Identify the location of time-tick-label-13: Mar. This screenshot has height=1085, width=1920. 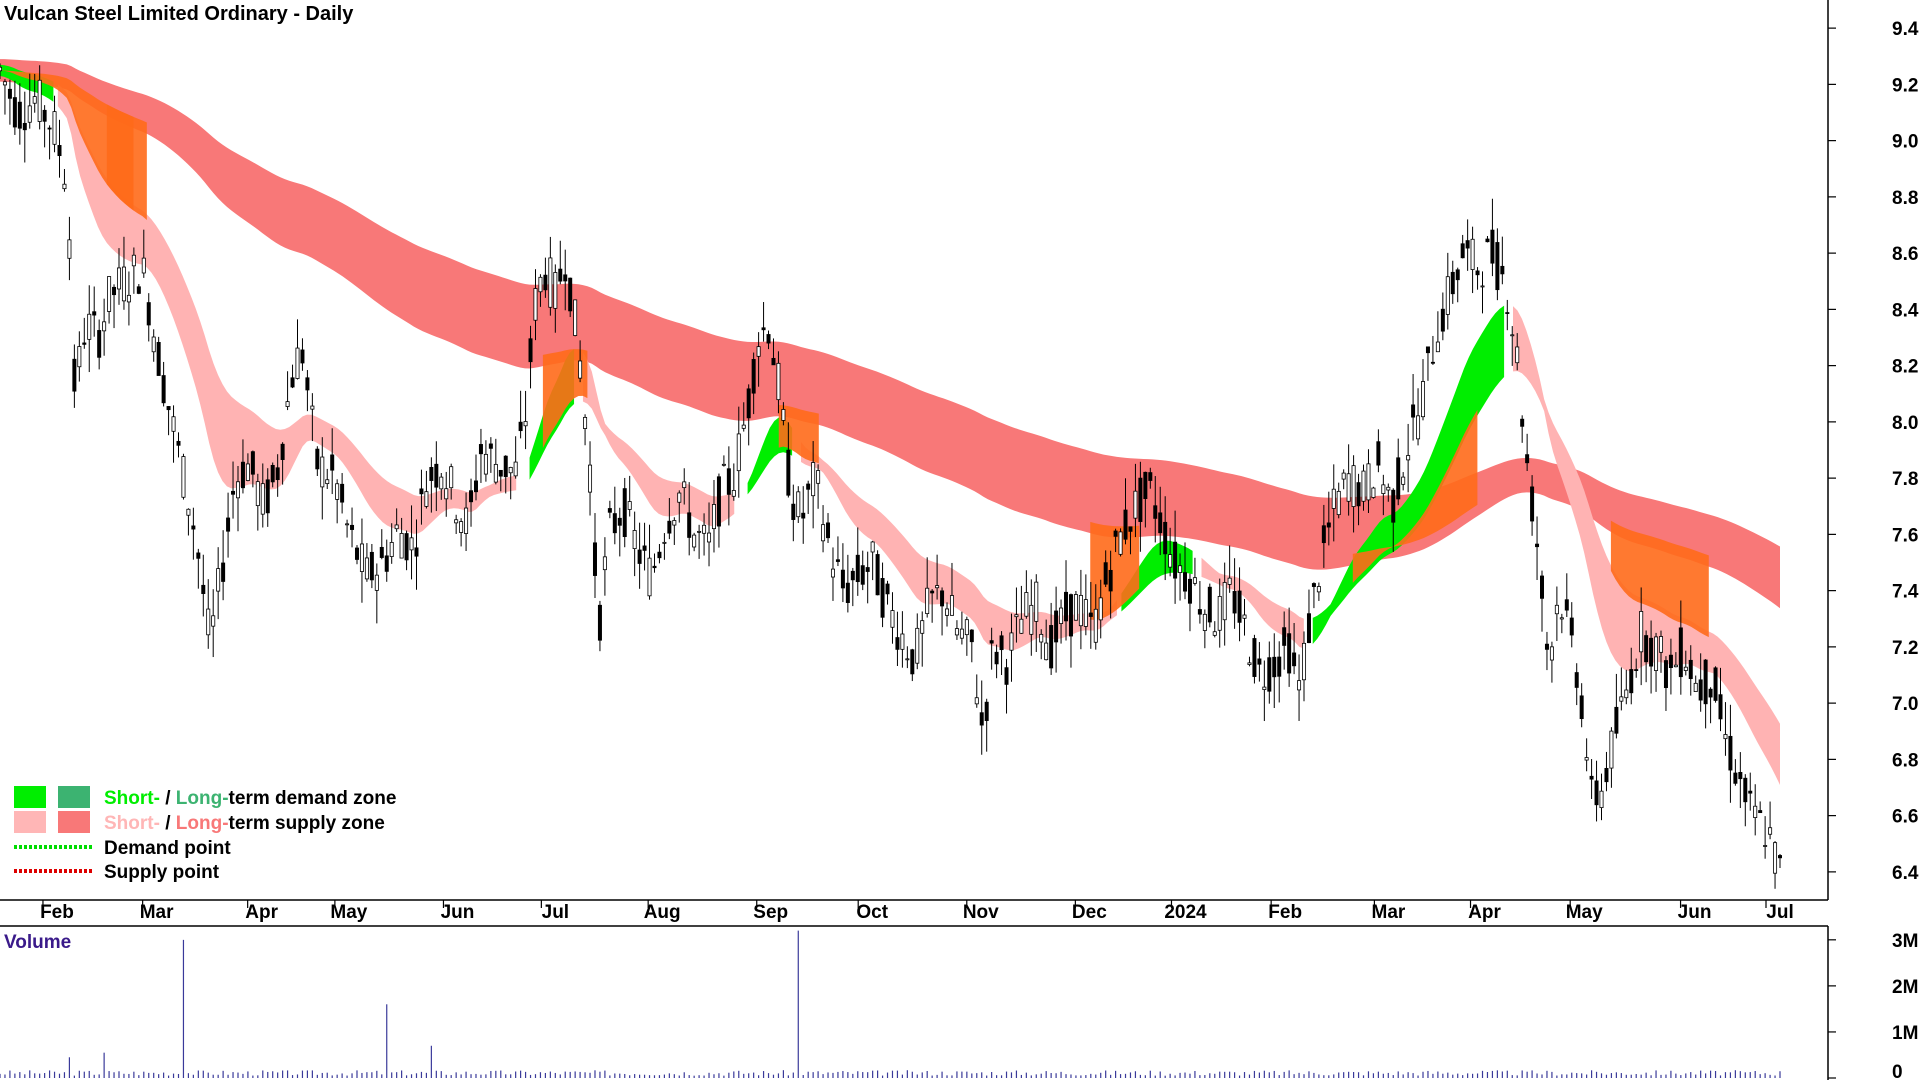
(1389, 912).